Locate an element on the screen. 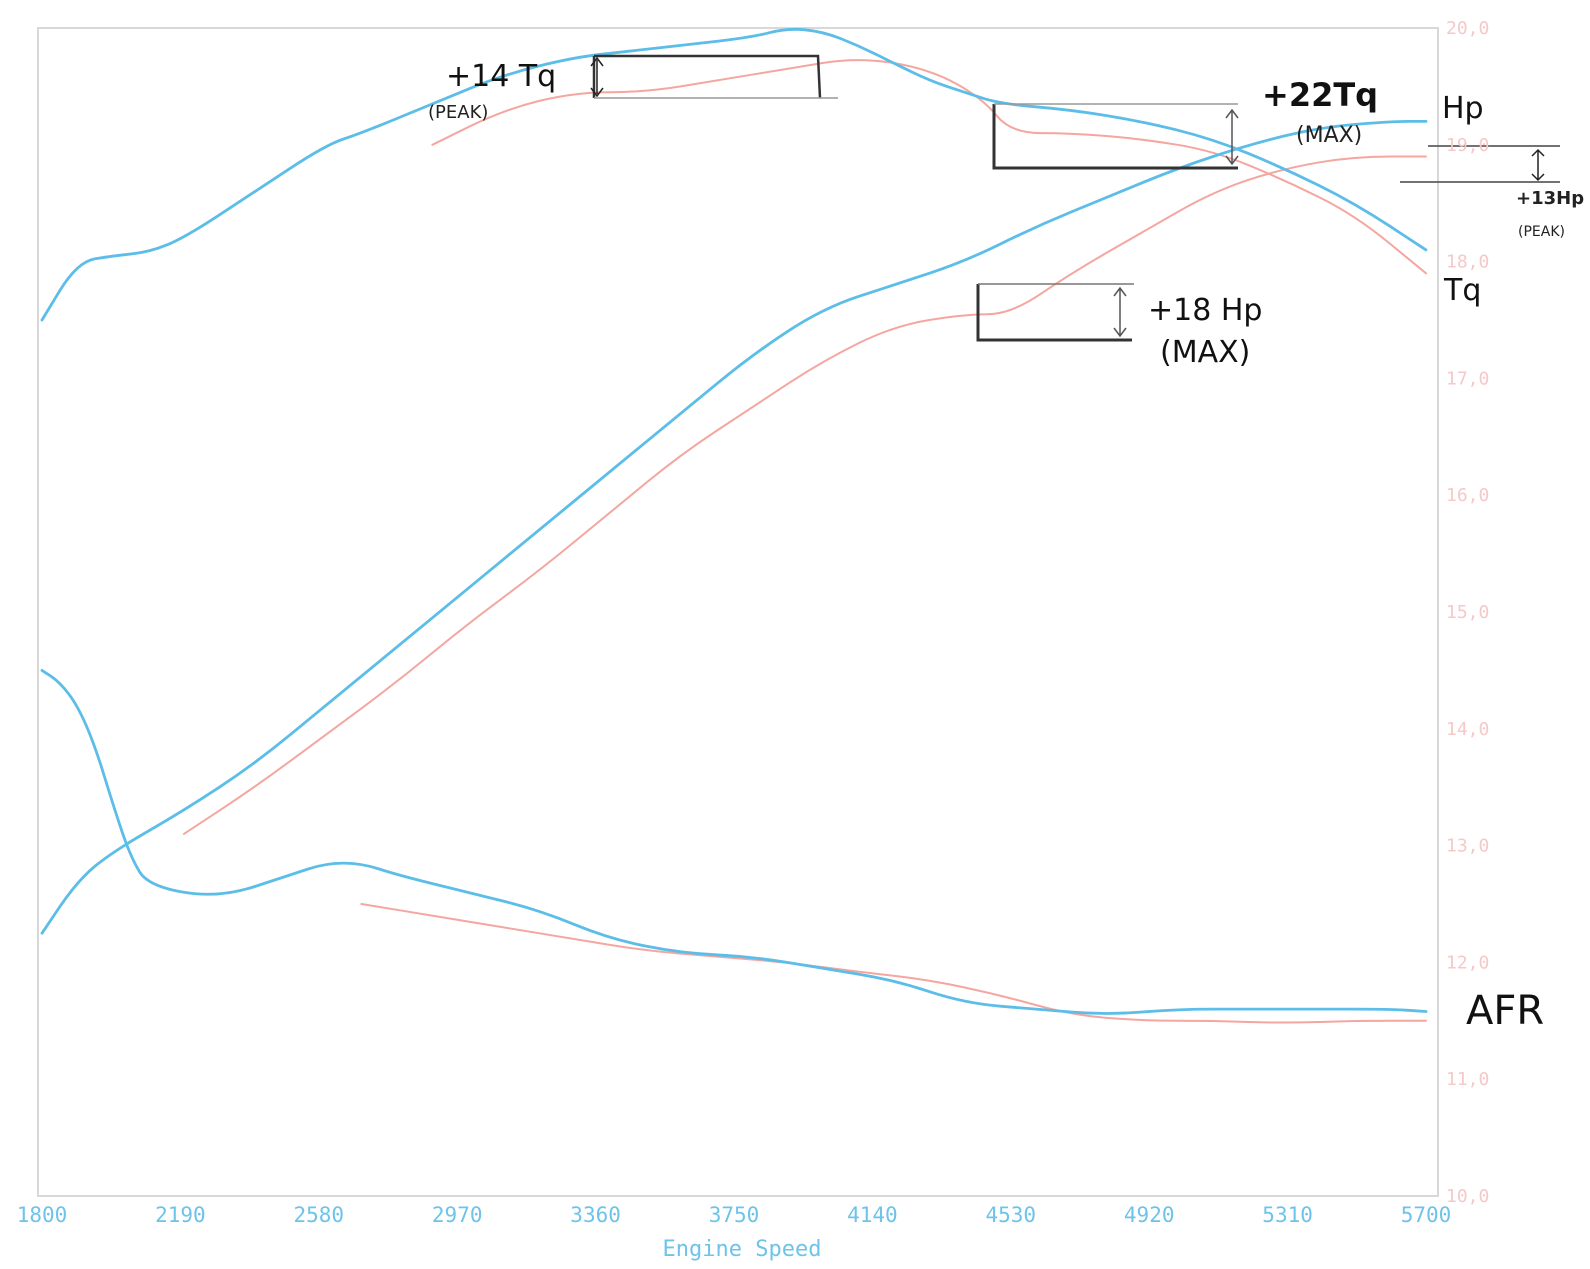  y-tick-label: 15,0 is located at coordinates (1467, 612).